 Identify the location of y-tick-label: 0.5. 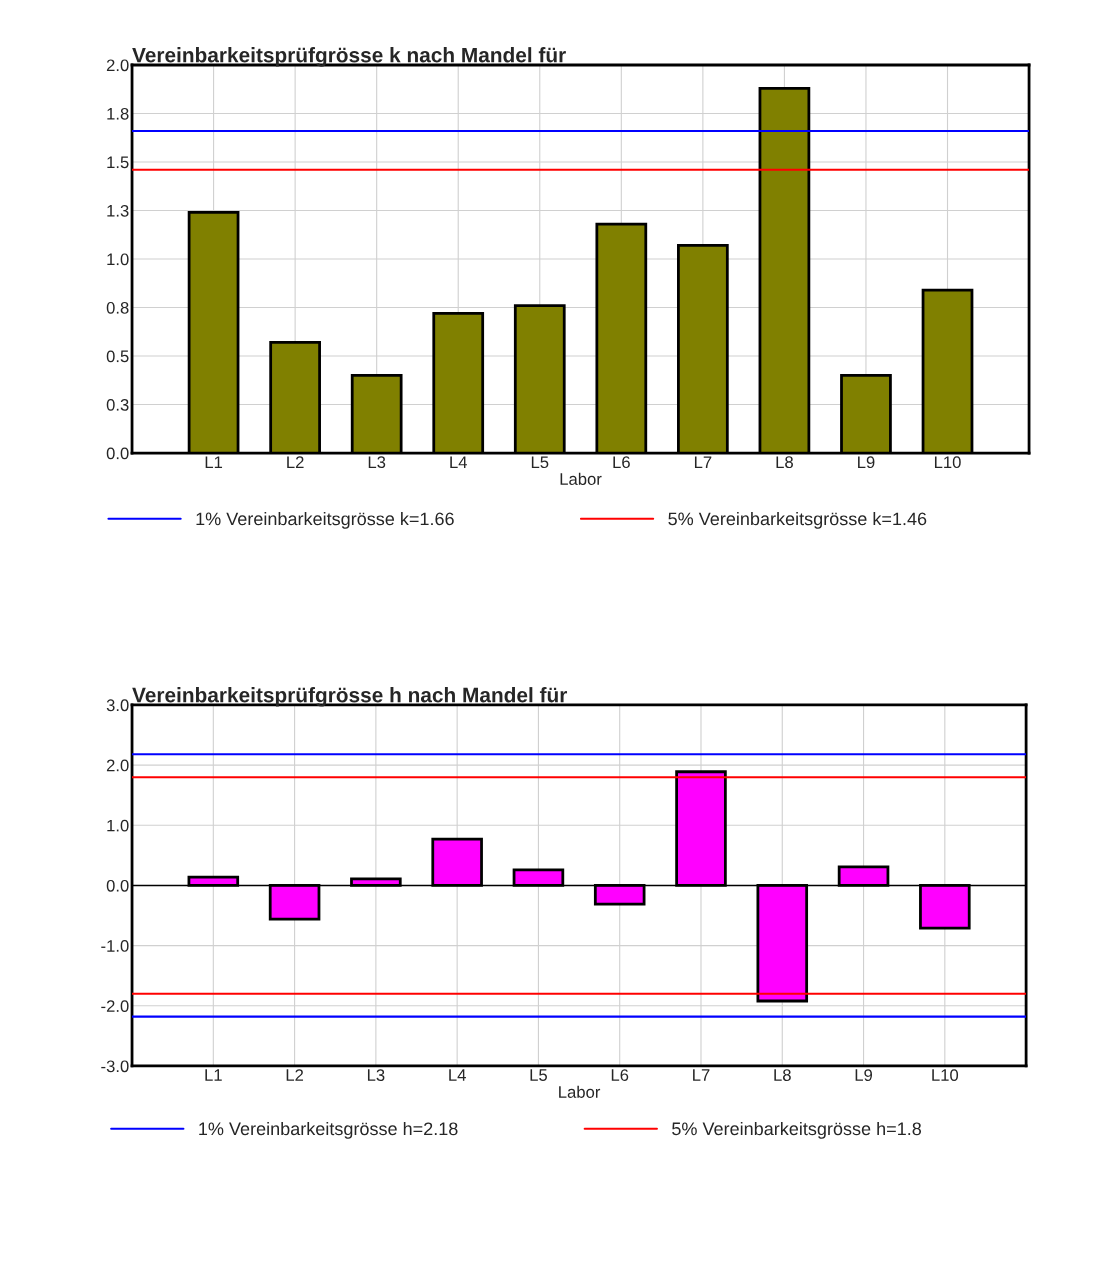
(117, 356).